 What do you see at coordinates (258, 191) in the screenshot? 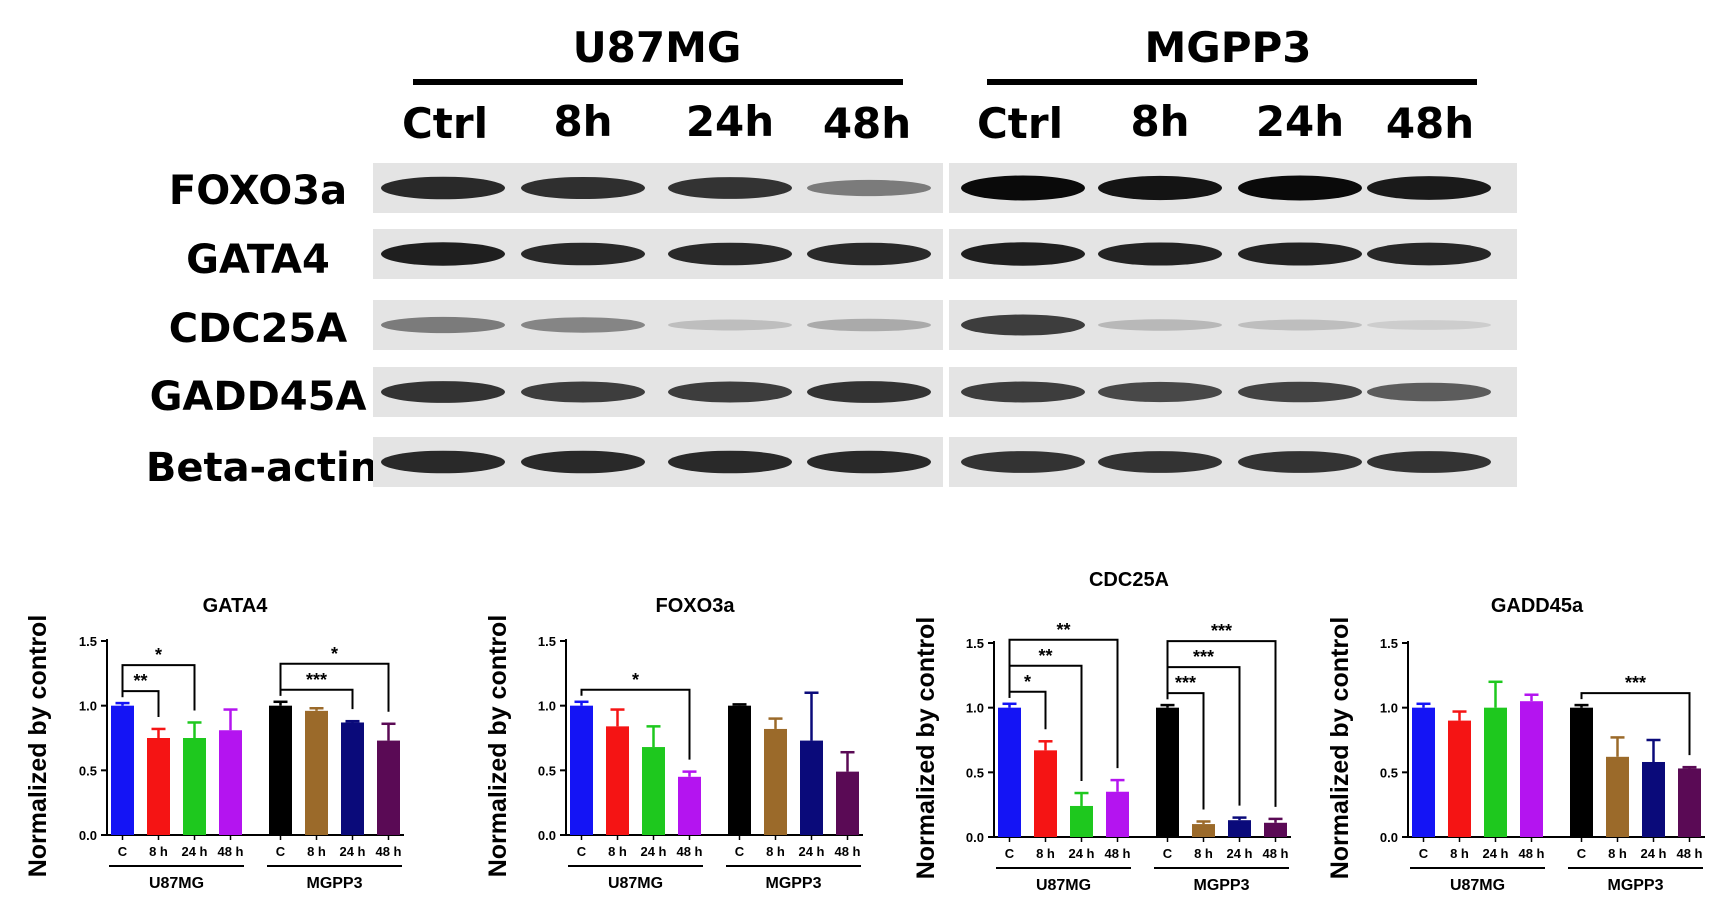
I see `blot-row-label: FOXO3a` at bounding box center [258, 191].